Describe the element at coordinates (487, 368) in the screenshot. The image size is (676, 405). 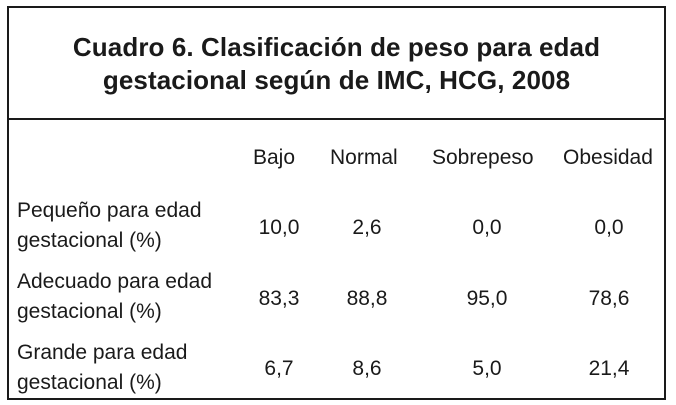
I see `cell-grande-sobrepeso: 5,0` at that location.